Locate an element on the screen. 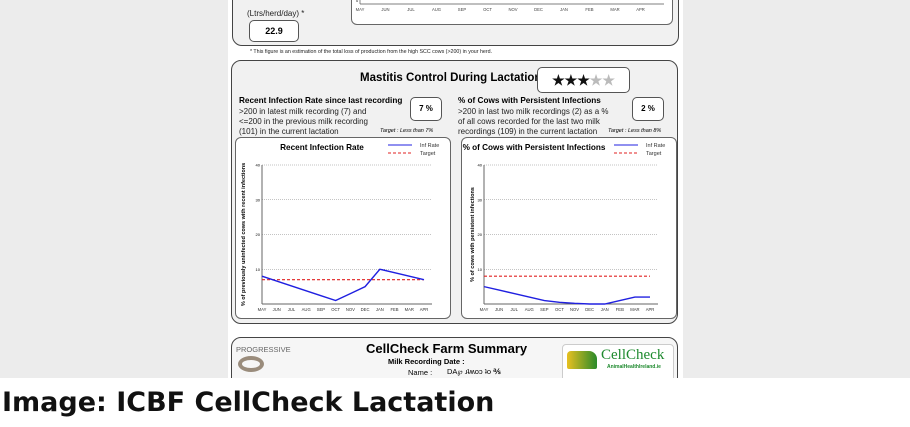 The height and width of the screenshot is (427, 910). cow-icon is located at coordinates (582, 360).